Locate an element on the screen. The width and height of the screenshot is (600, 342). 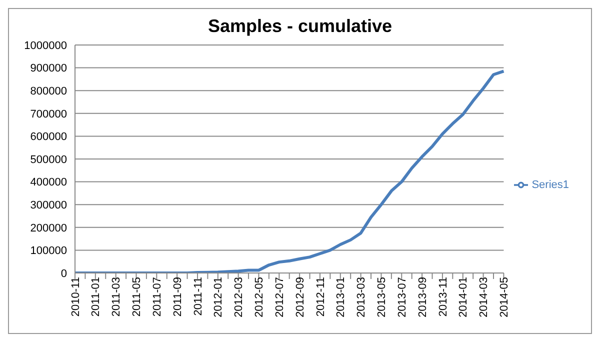
x-tick-label: 2011-09 is located at coordinates (178, 297).